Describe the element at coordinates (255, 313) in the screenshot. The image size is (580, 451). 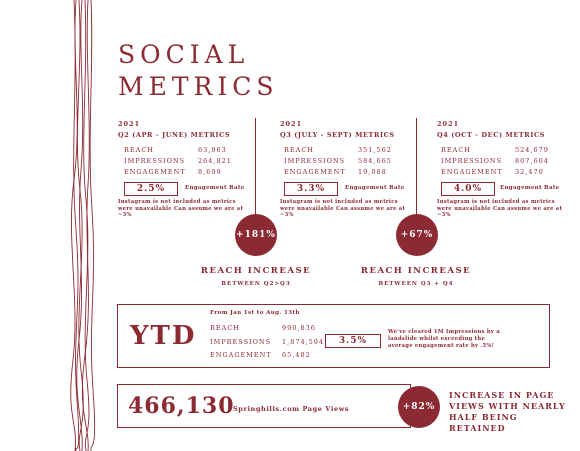
I see `ytd-period: From Jan 1st to Aug. 13th` at that location.